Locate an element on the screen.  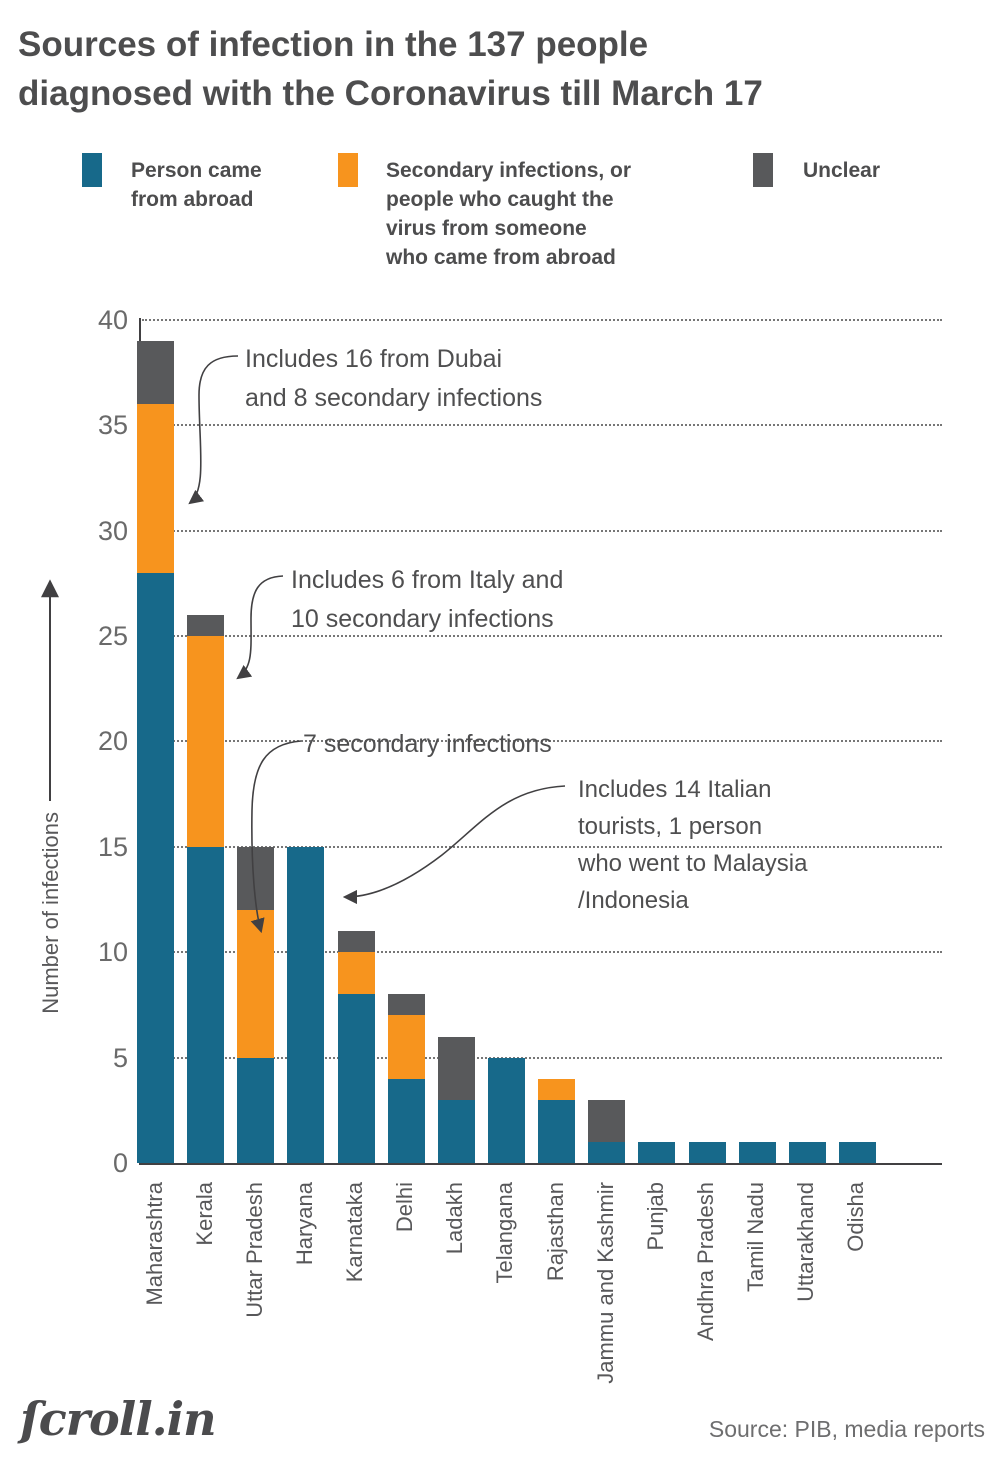
x-tick-label: Maharashtra is located at coordinates (154, 1244).